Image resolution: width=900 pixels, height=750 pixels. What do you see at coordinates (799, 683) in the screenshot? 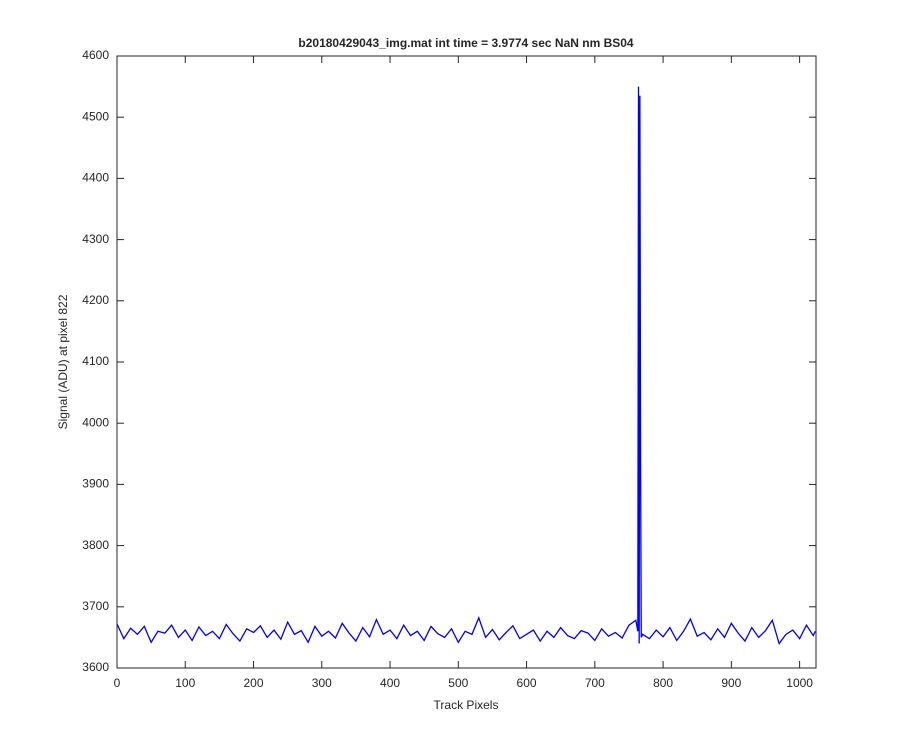
I see `x-tick-label: 1000` at bounding box center [799, 683].